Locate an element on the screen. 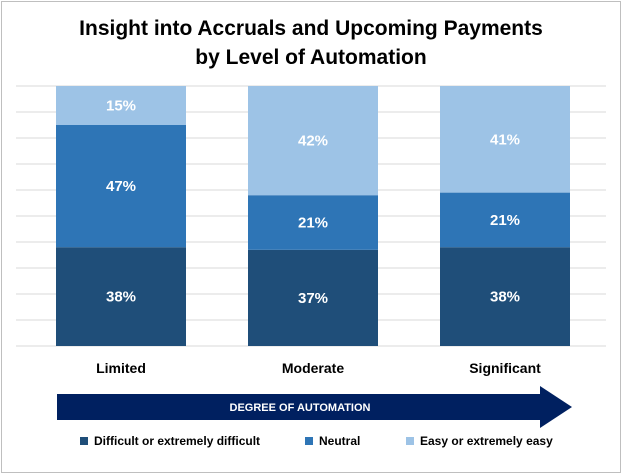 Image resolution: width=624 pixels, height=476 pixels. legend-label-easy: Easy or extremely easy is located at coordinates (486, 441).